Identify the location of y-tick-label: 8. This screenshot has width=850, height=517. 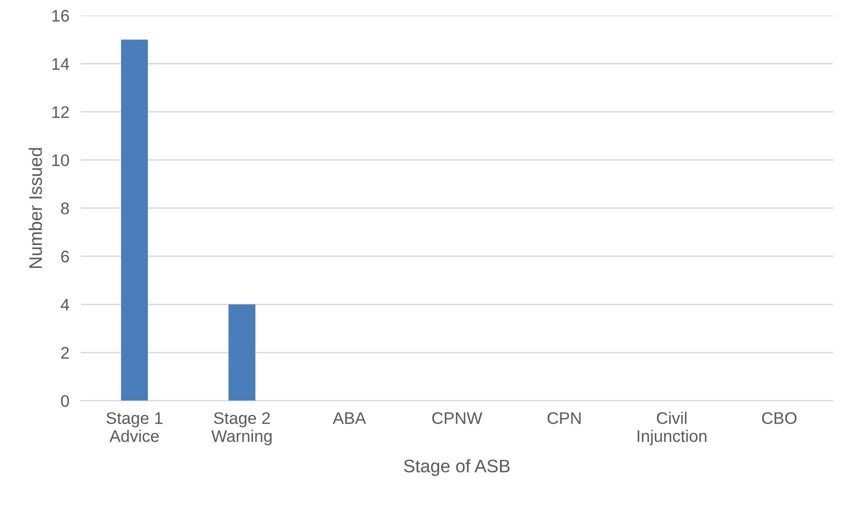
(65, 208).